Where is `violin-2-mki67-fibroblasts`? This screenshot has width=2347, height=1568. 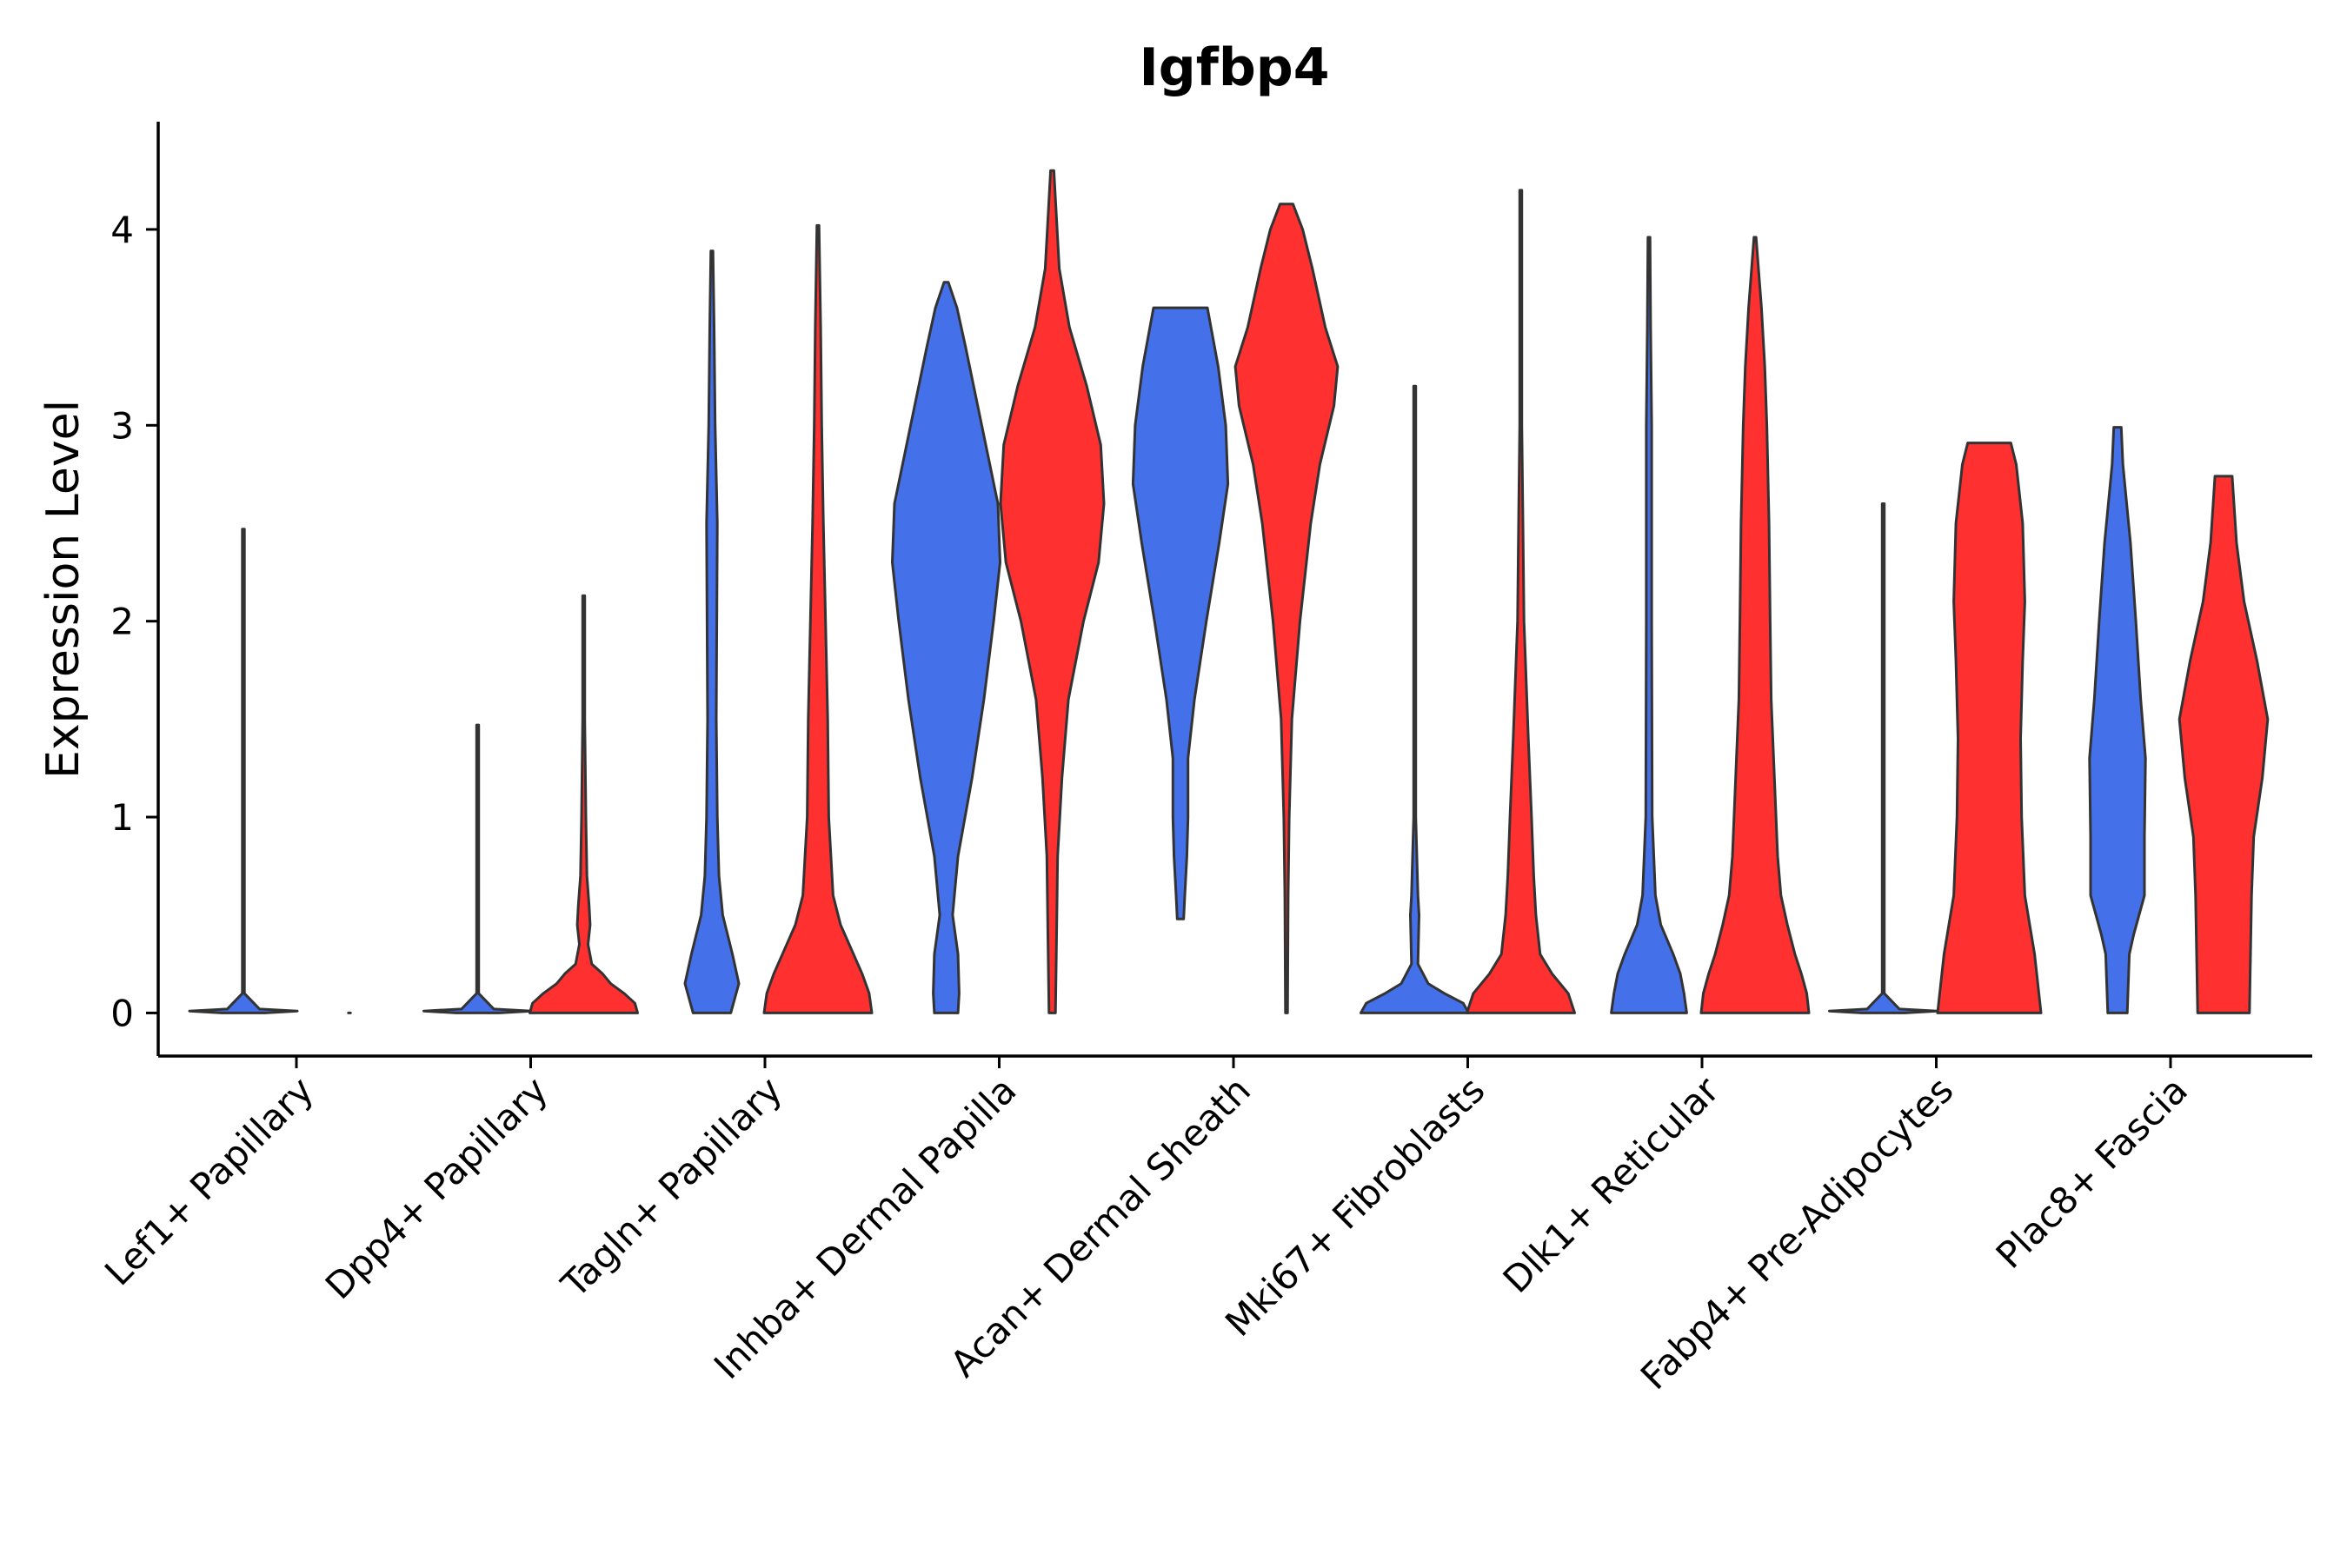
violin-2-mki67-fibroblasts is located at coordinates (1521, 601).